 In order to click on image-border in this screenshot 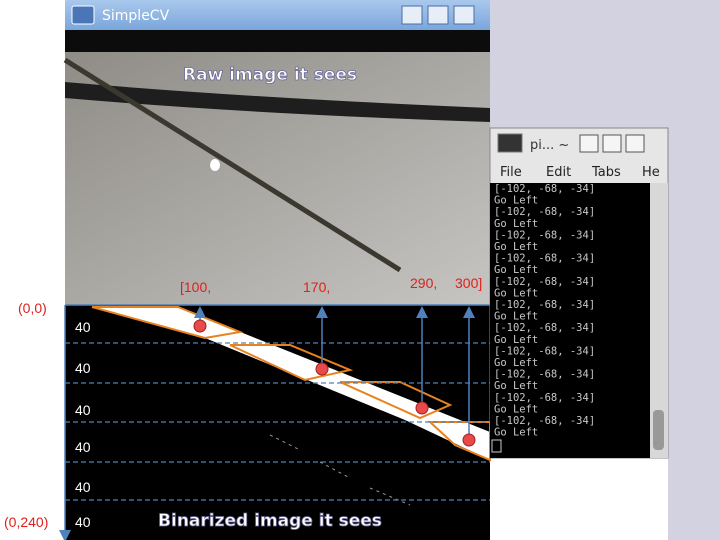, I will do `click(277, 41)`.